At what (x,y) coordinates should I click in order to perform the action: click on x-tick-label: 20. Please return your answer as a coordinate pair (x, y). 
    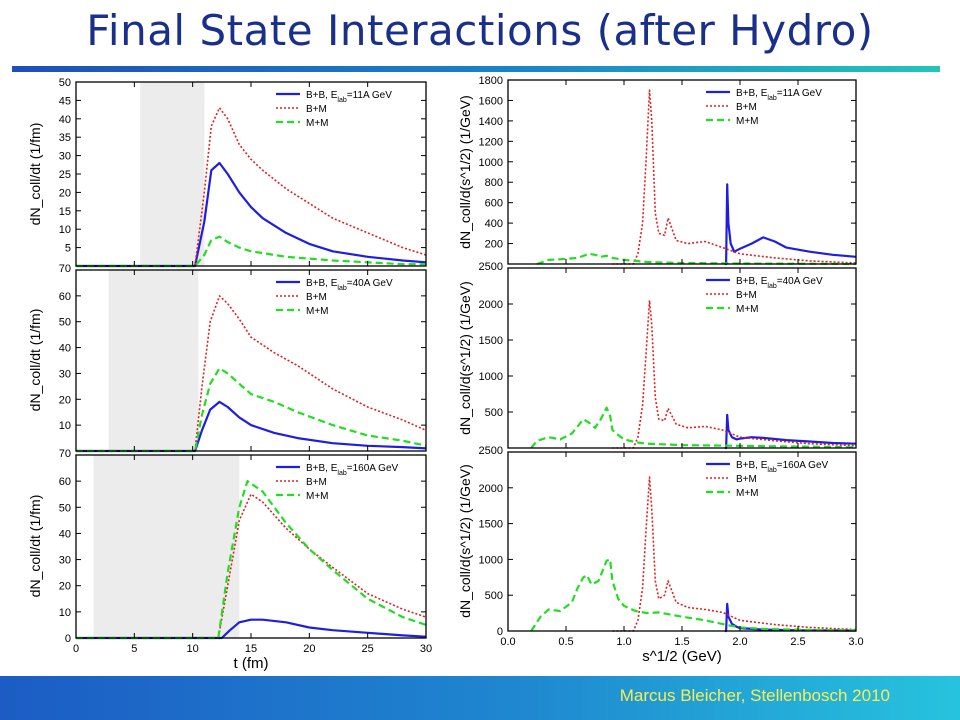
    Looking at the image, I should click on (309, 649).